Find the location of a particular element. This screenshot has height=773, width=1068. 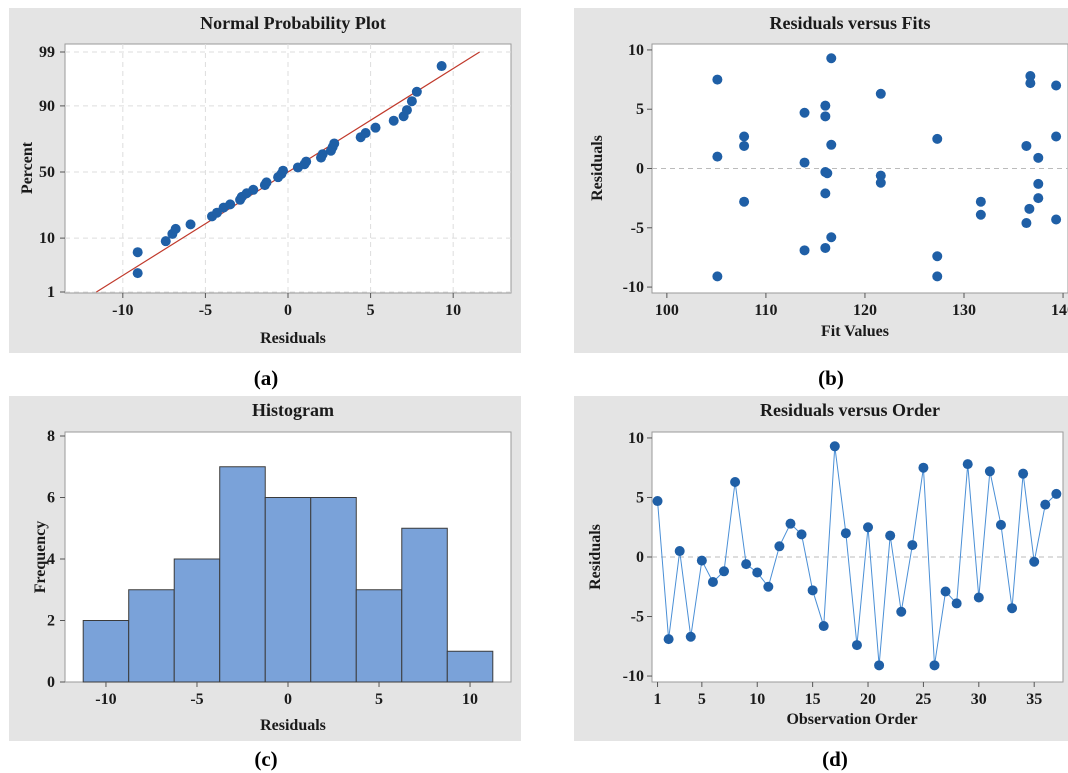

y-tick-label: 5 is located at coordinates (640, 497).